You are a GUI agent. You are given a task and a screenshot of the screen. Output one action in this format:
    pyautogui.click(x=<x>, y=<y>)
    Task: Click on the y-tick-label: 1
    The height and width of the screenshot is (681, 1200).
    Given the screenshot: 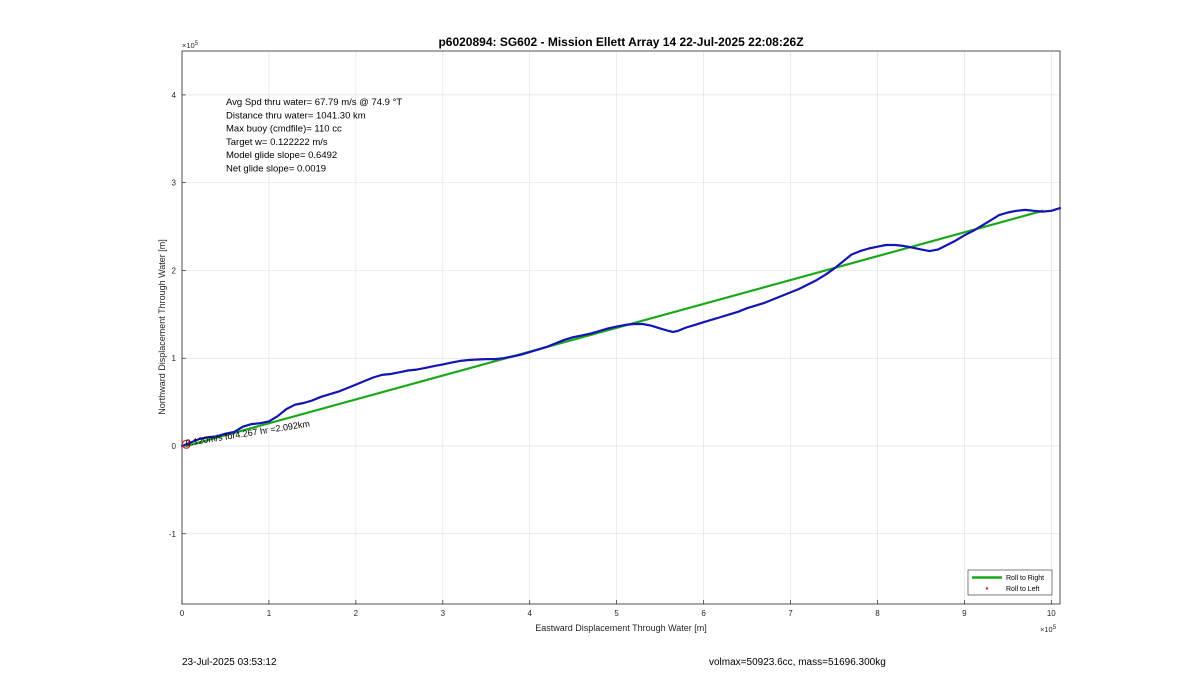 What is the action you would take?
    pyautogui.click(x=174, y=358)
    